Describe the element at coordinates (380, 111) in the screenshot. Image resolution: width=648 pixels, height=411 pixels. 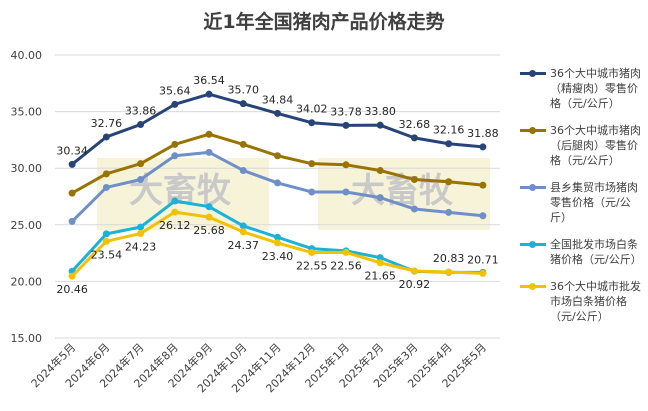
I see `data-label: 33.80` at that location.